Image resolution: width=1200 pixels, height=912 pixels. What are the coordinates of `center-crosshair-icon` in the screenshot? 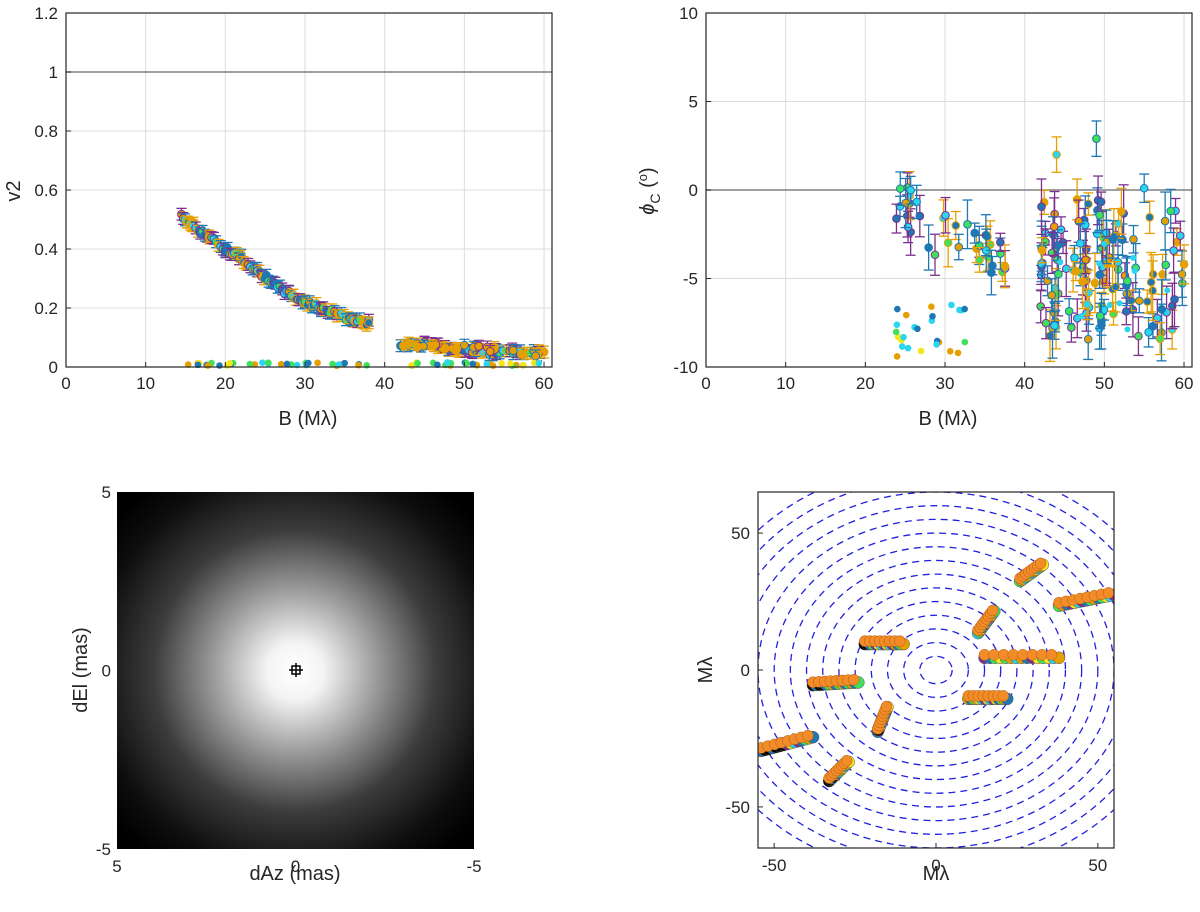 It's located at (296, 670).